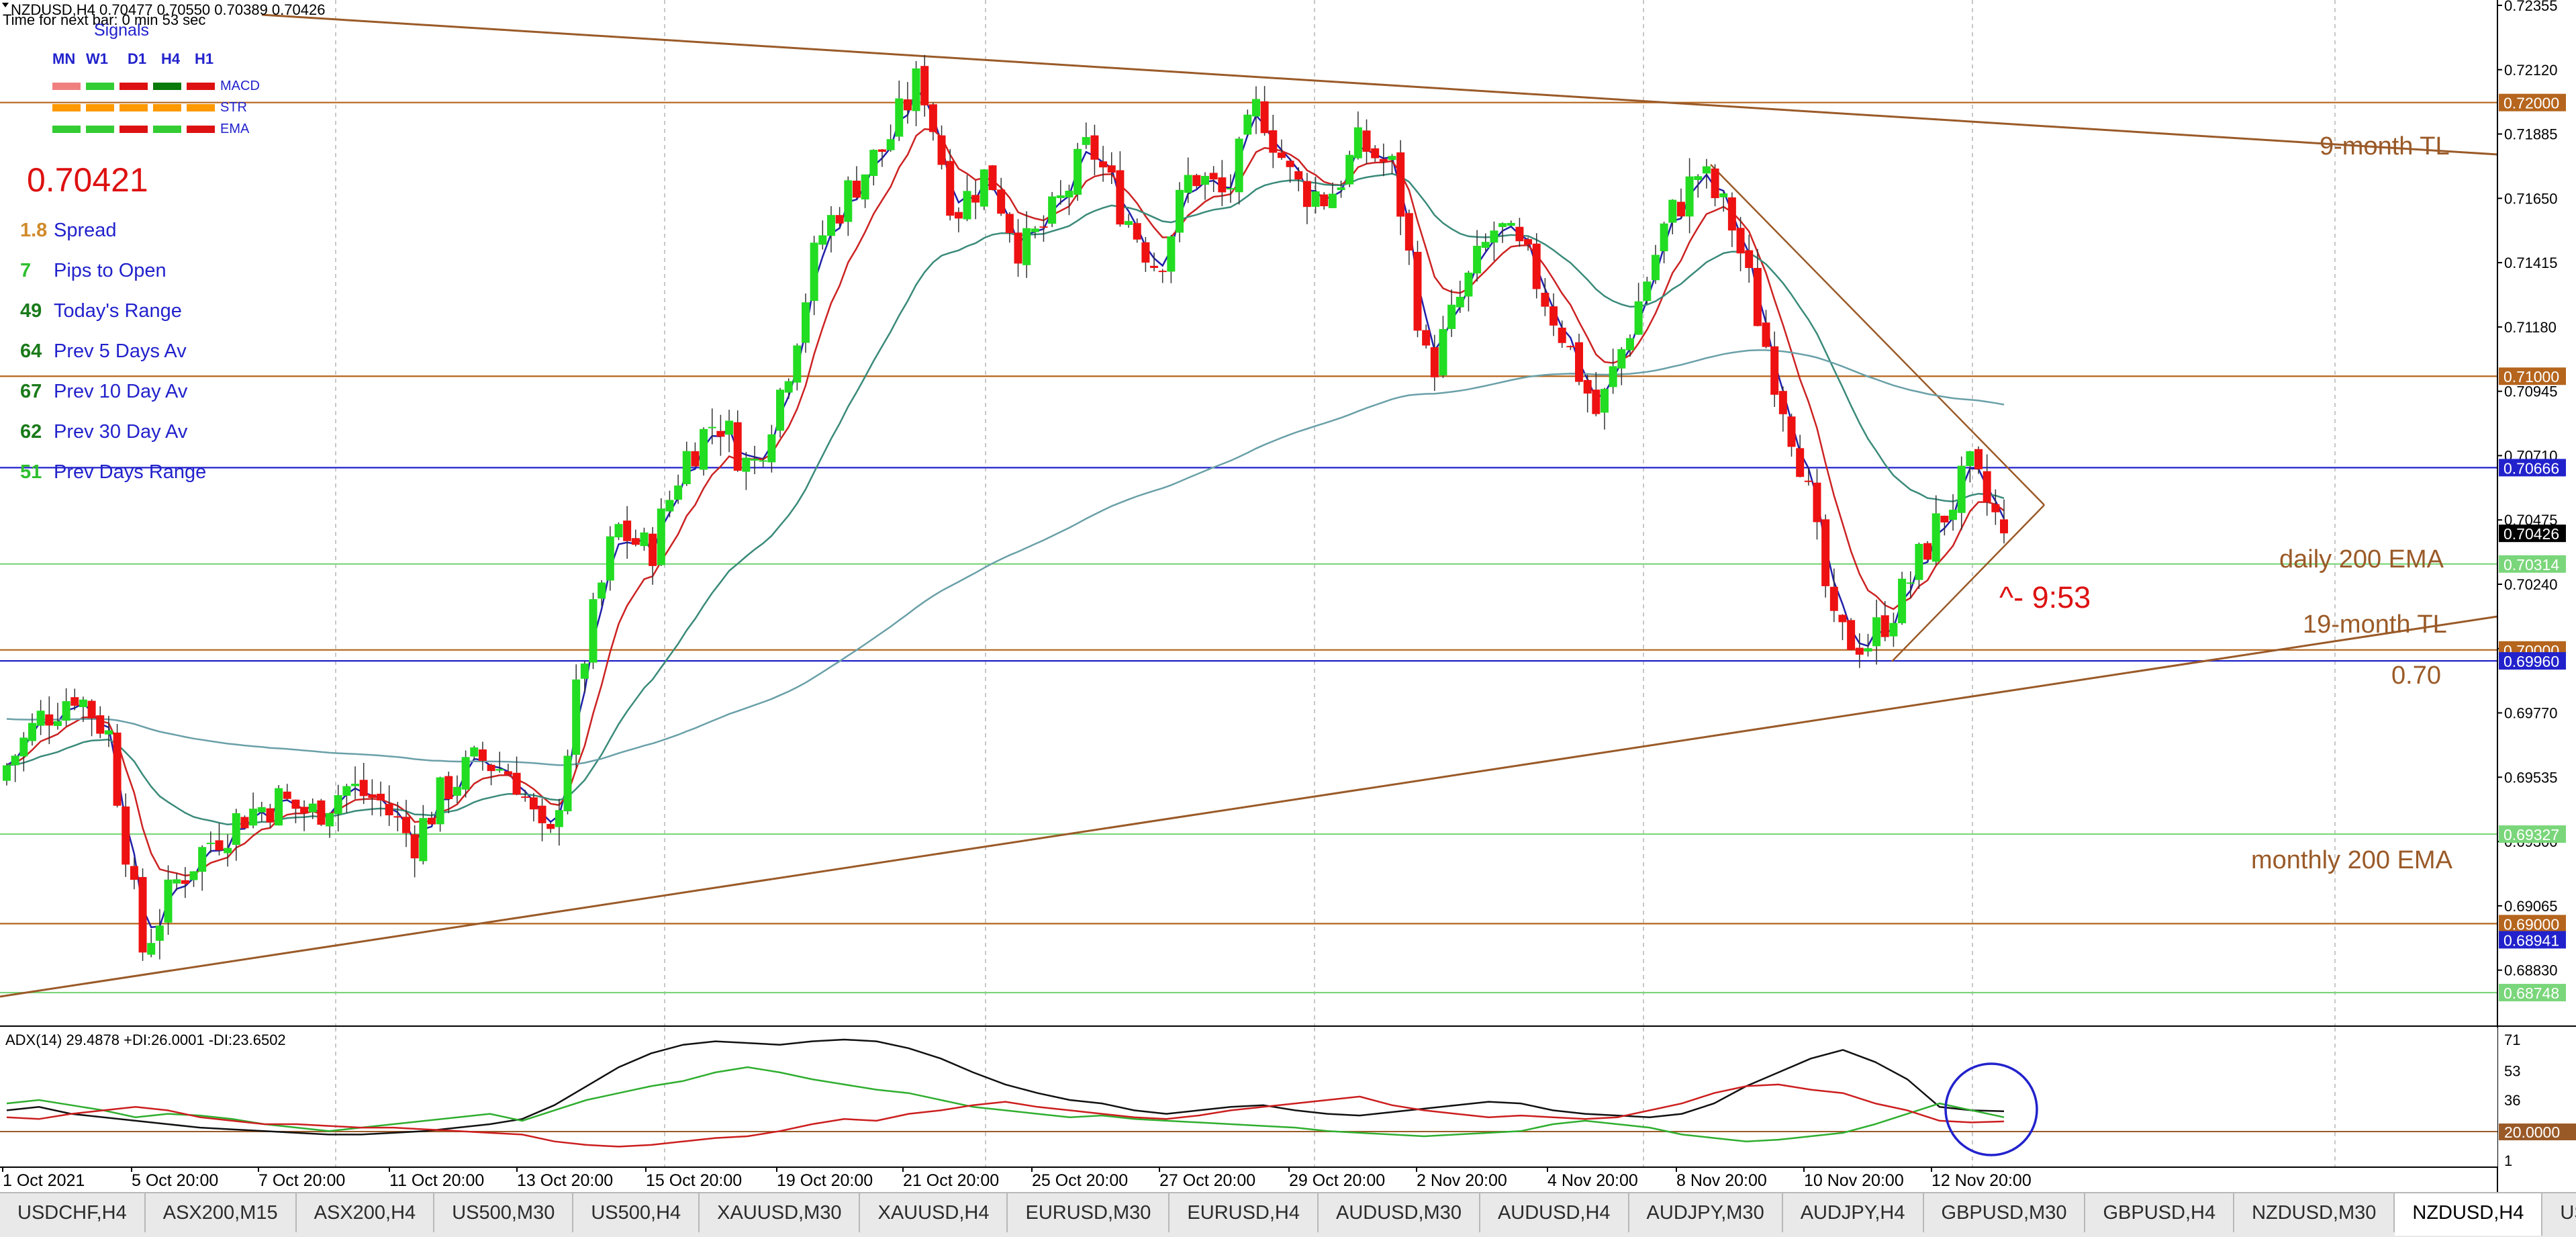  What do you see at coordinates (222, 1212) in the screenshot?
I see `chart-tab: ASX200,M15` at bounding box center [222, 1212].